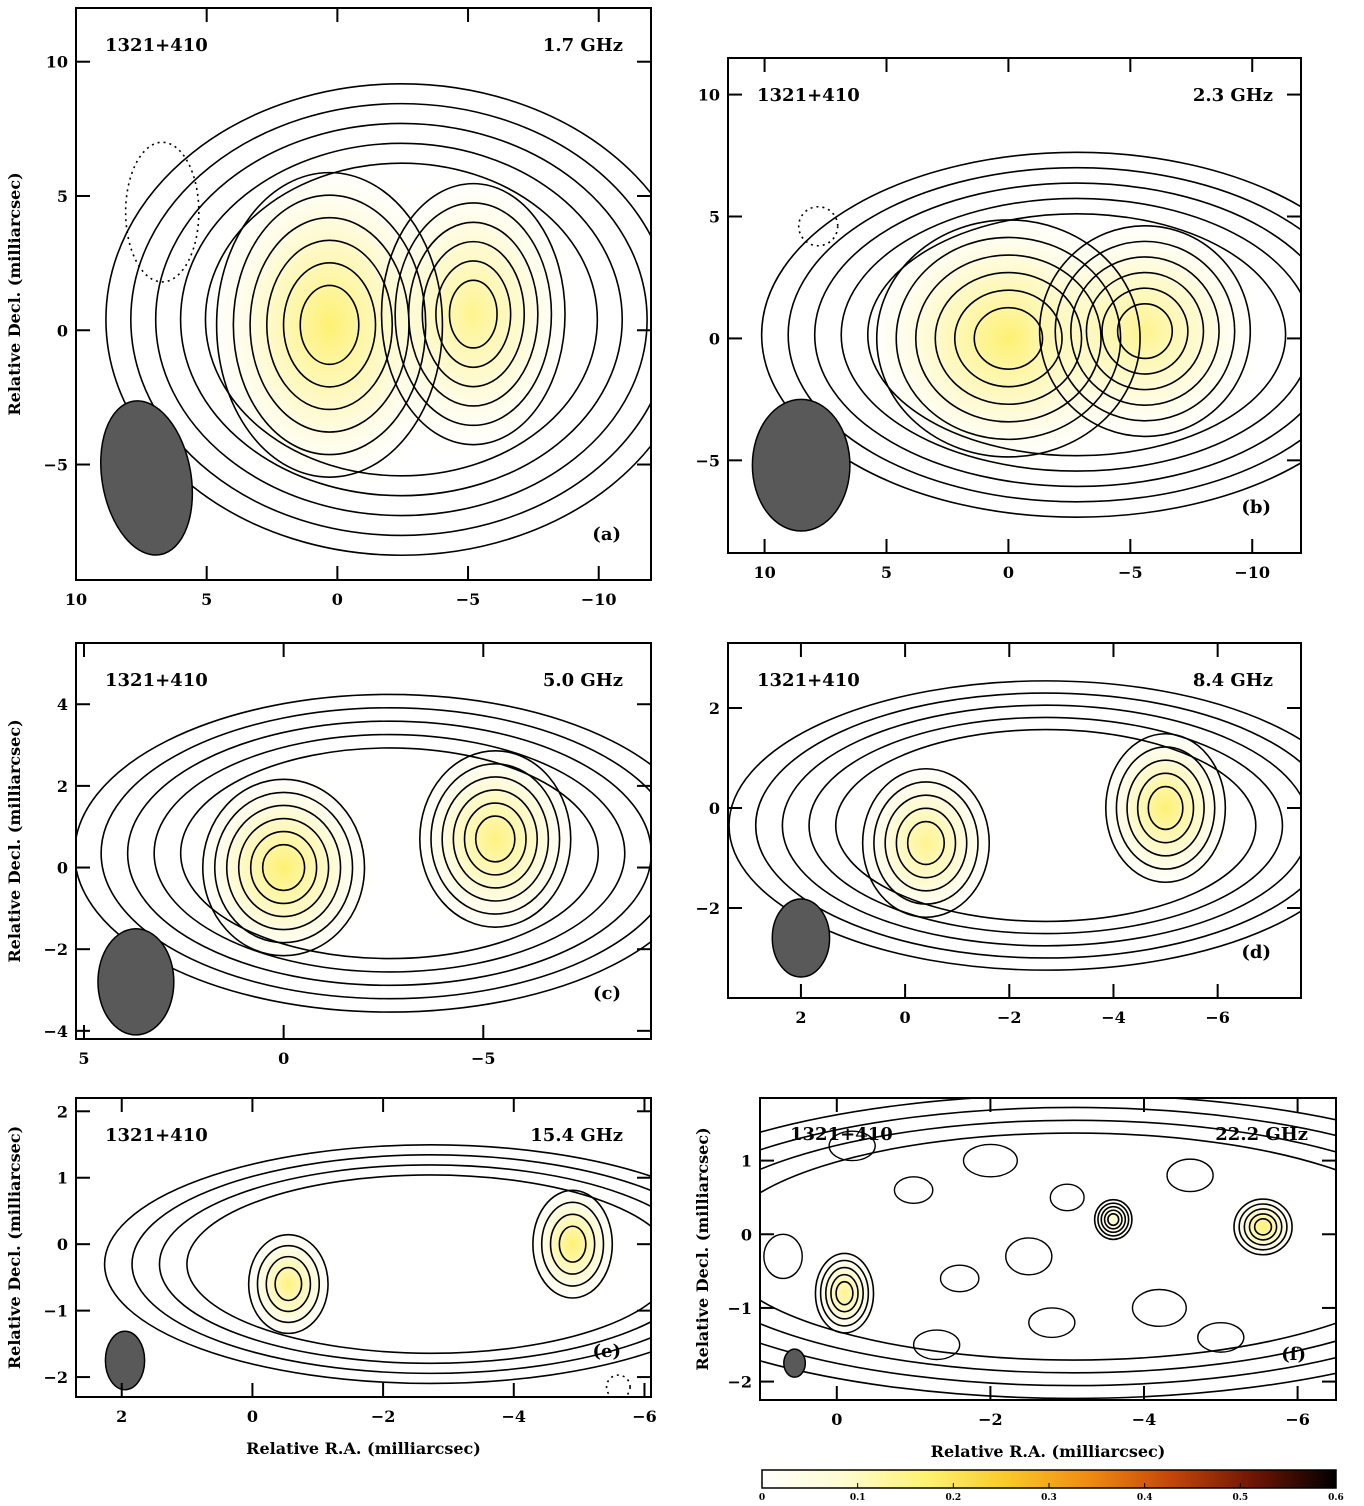 This screenshot has width=1364, height=1506. Describe the element at coordinates (618, 1385) in the screenshot. I see `negative-contour` at that location.